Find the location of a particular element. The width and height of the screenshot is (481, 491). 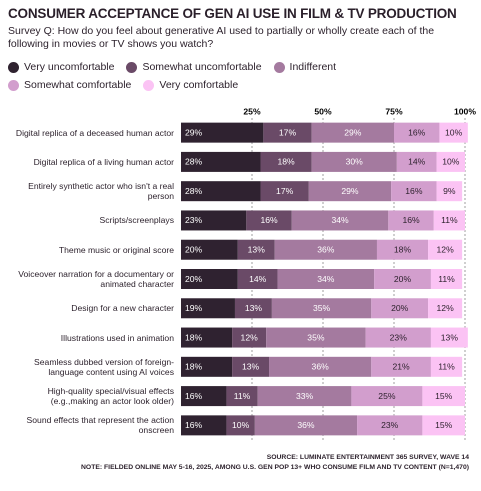

data-label: 25% is located at coordinates (387, 396).